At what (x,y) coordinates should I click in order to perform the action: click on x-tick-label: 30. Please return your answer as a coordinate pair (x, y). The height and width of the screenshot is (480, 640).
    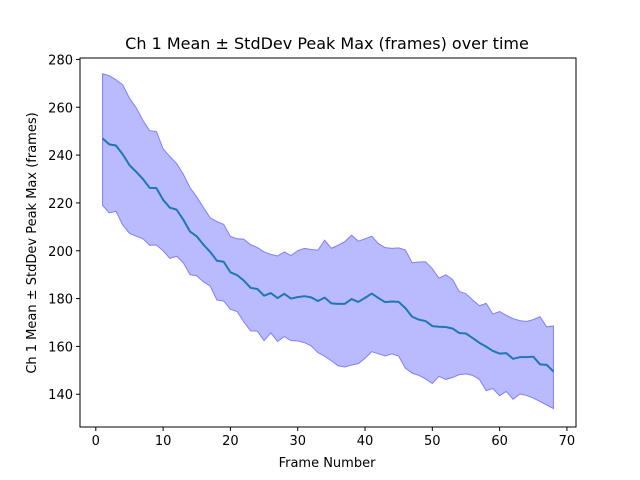
    Looking at the image, I should click on (297, 441).